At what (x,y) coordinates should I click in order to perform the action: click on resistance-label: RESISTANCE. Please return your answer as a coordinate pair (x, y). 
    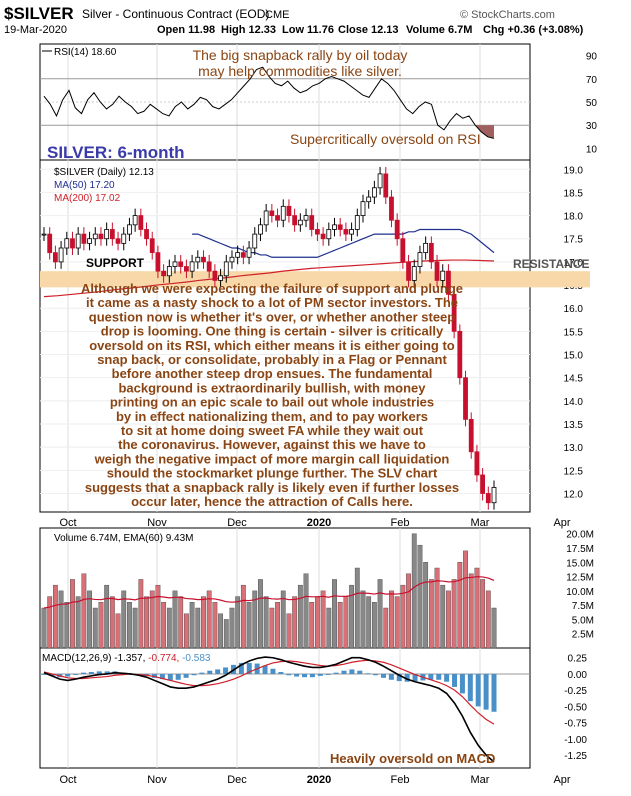
    Looking at the image, I should click on (551, 264).